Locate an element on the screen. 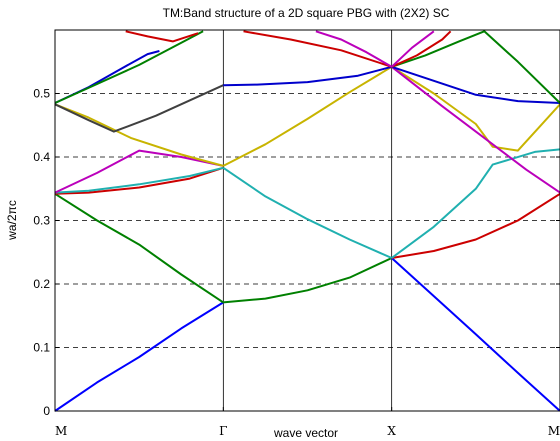  x-axis-label: wave vector is located at coordinates (305, 433).